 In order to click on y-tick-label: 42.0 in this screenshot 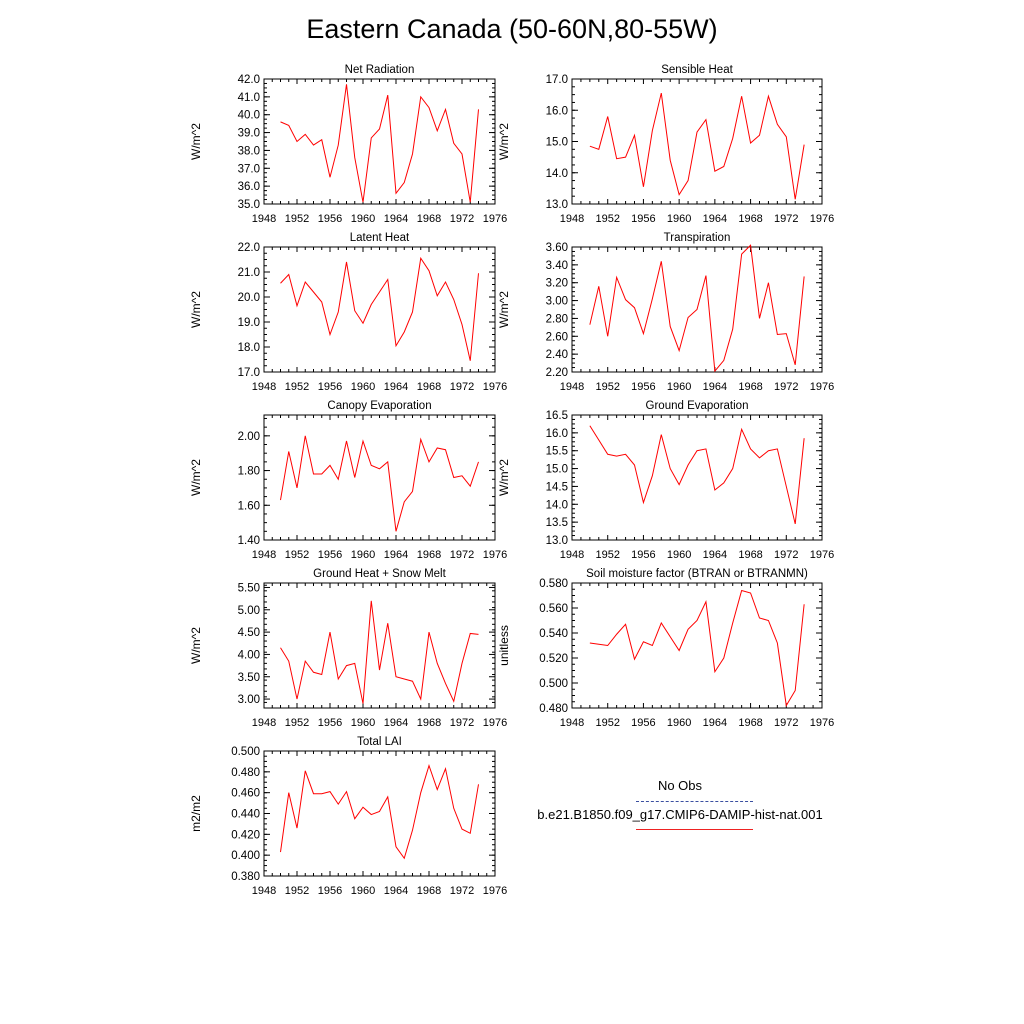, I will do `click(249, 80)`.